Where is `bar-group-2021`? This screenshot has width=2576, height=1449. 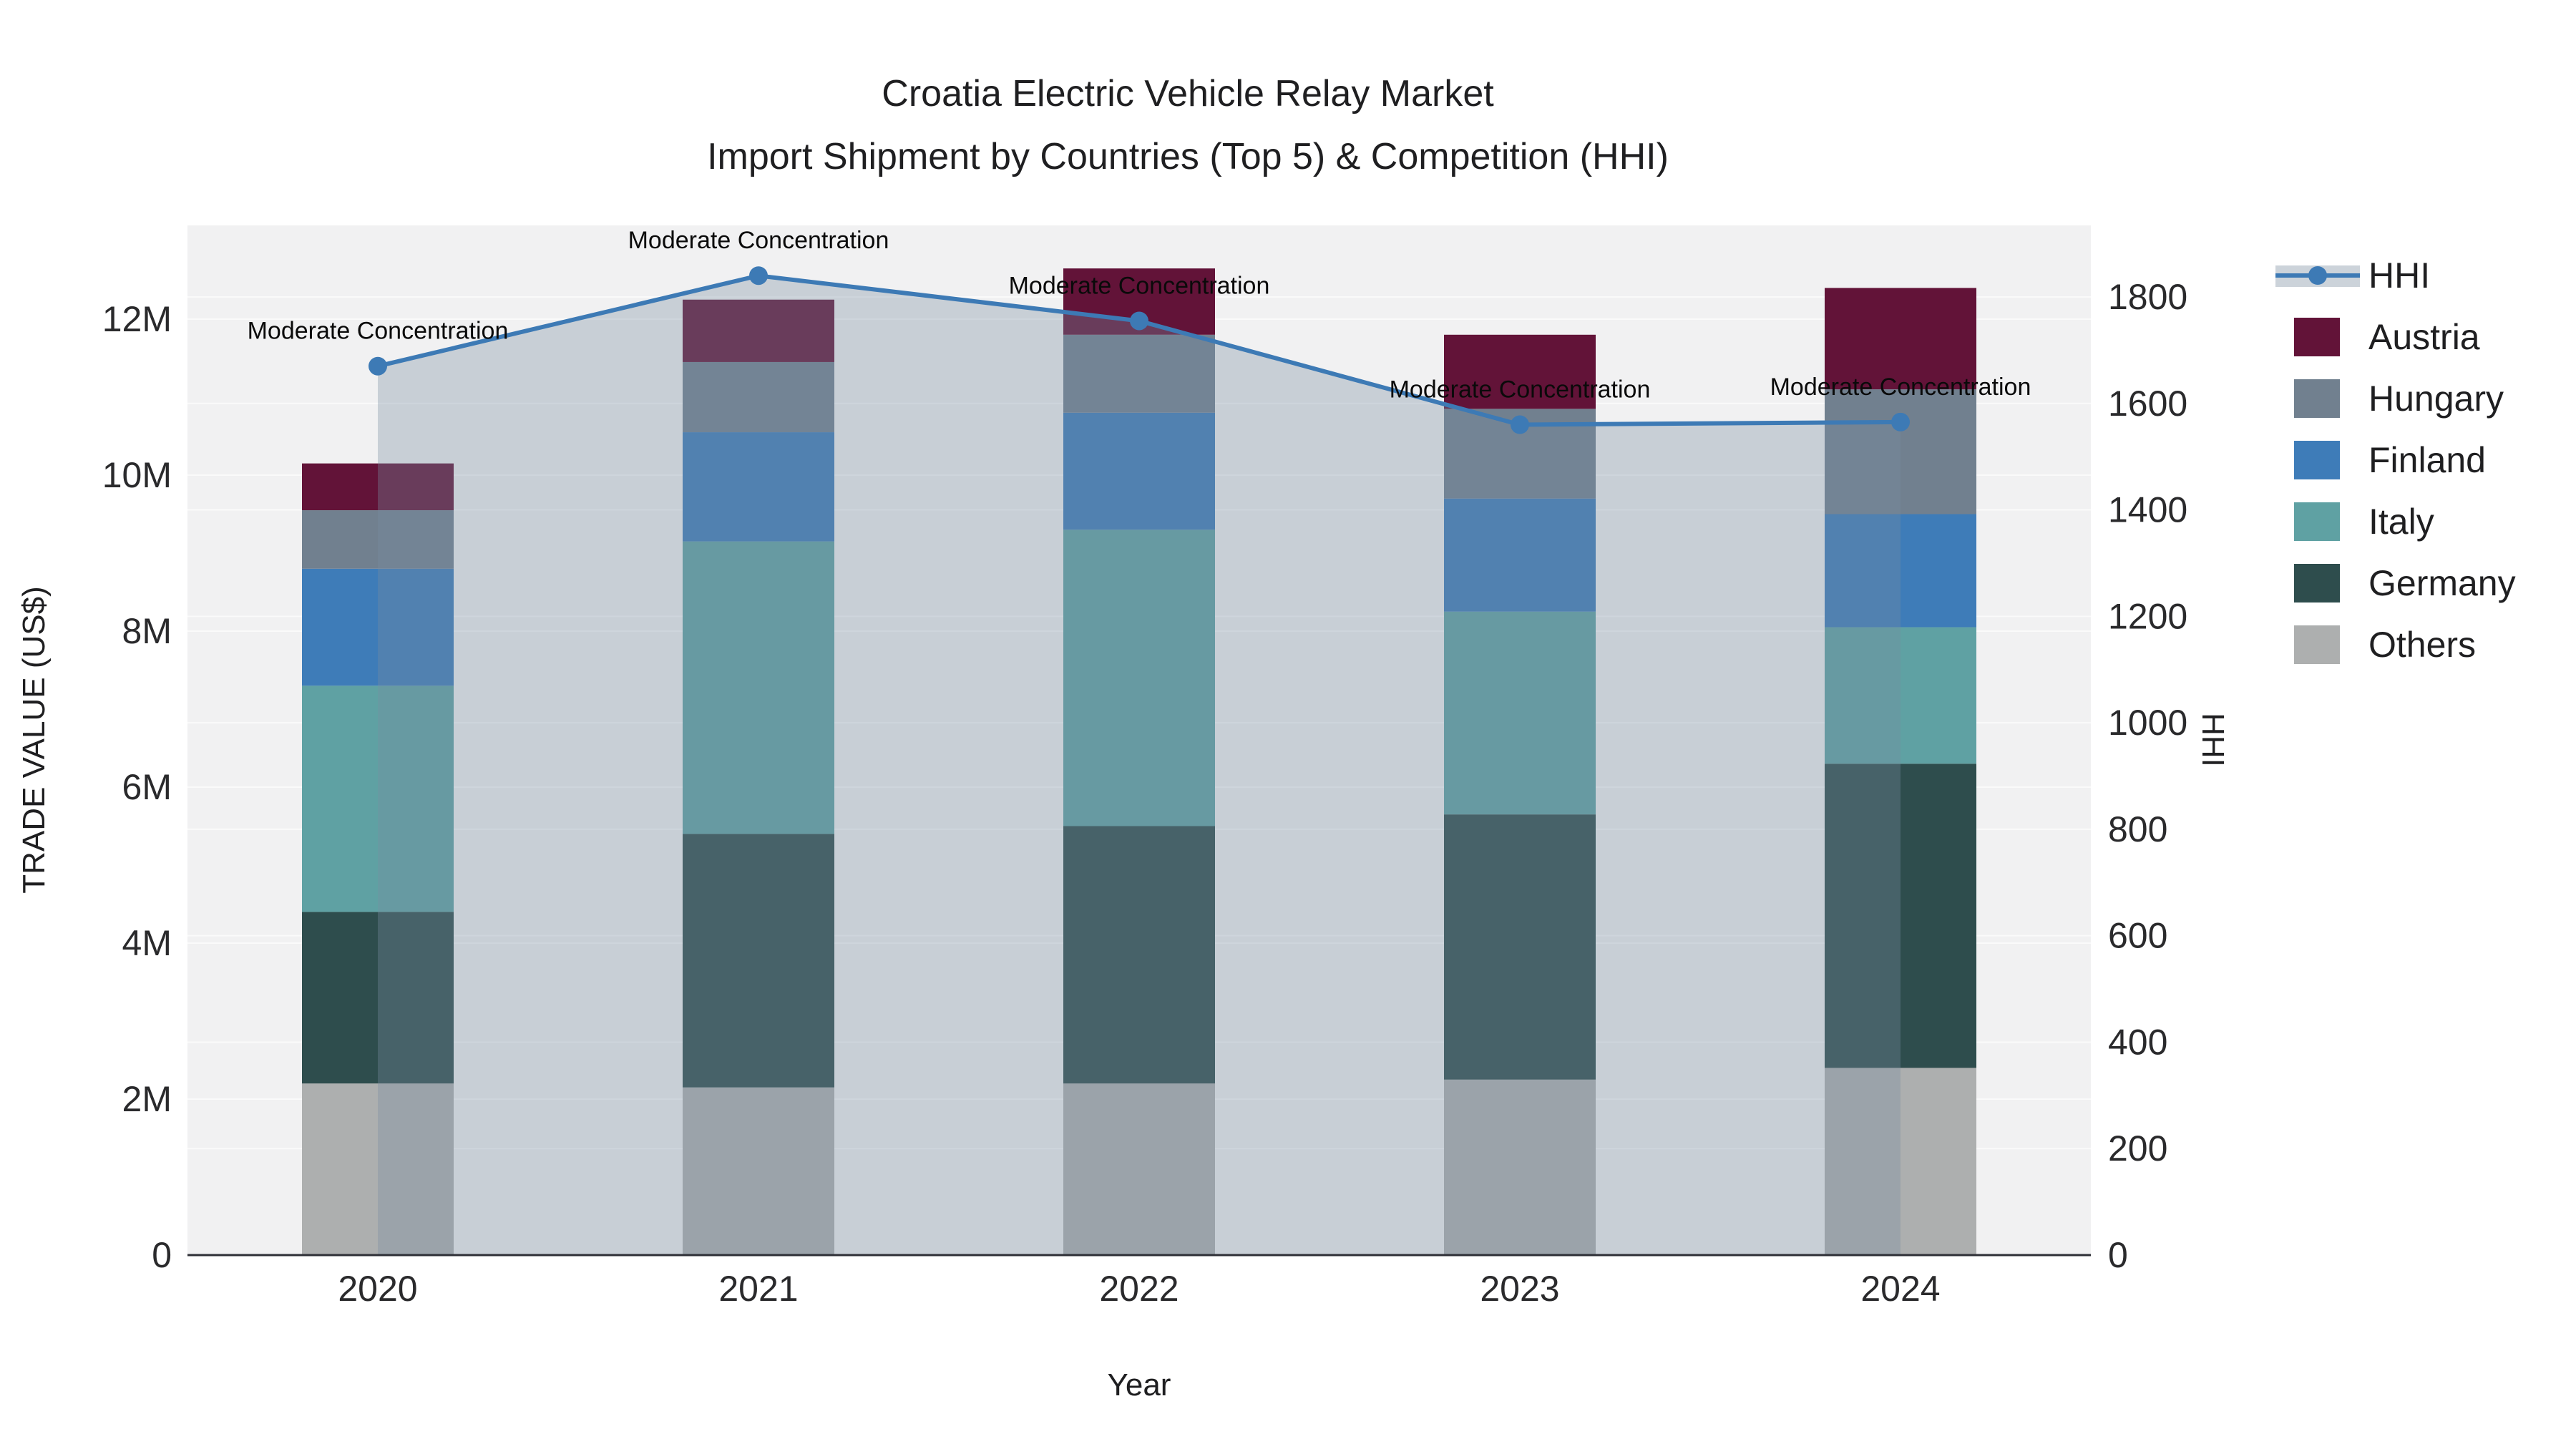 bar-group-2021 is located at coordinates (758, 777).